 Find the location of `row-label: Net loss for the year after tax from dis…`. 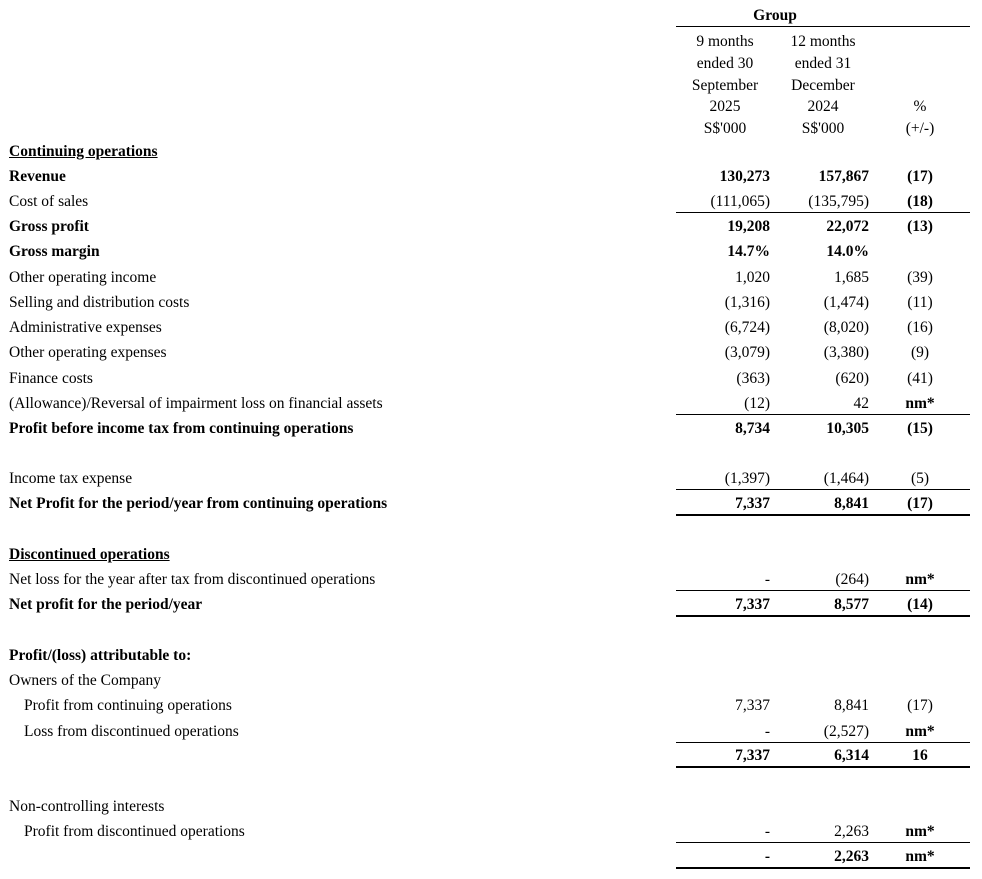

row-label: Net loss for the year after tax from dis… is located at coordinates (192, 579).